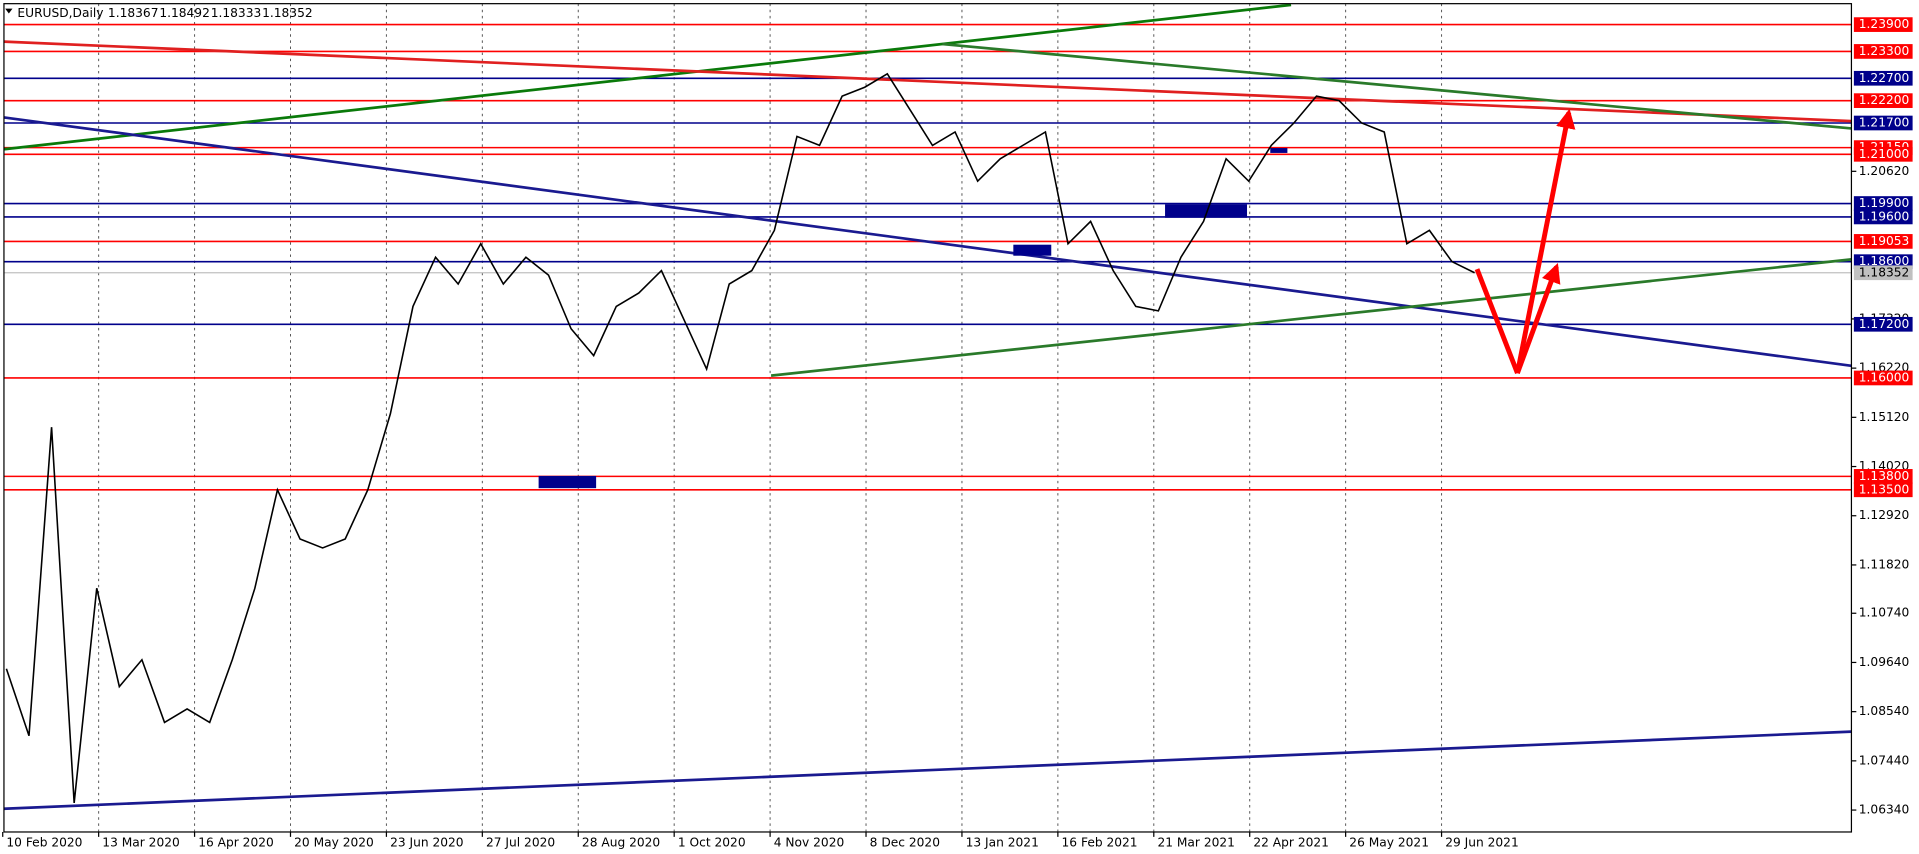  I want to click on level-label: 1.16000, so click(1884, 377).